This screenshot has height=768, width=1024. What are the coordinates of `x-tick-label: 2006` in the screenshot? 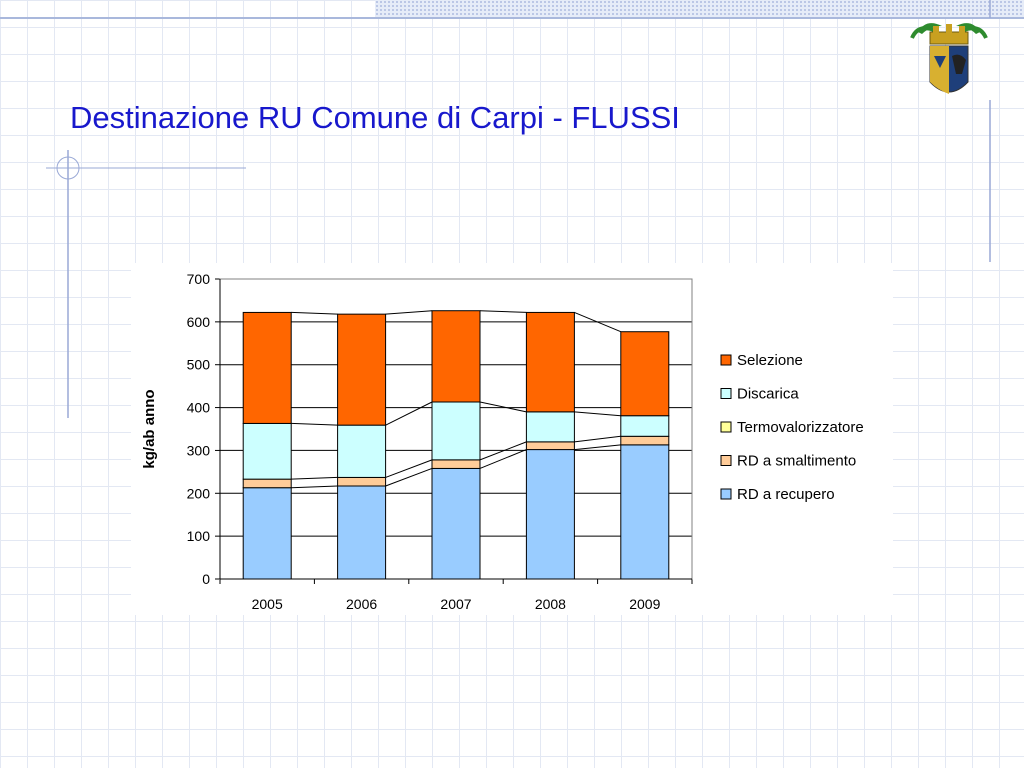 It's located at (361, 604).